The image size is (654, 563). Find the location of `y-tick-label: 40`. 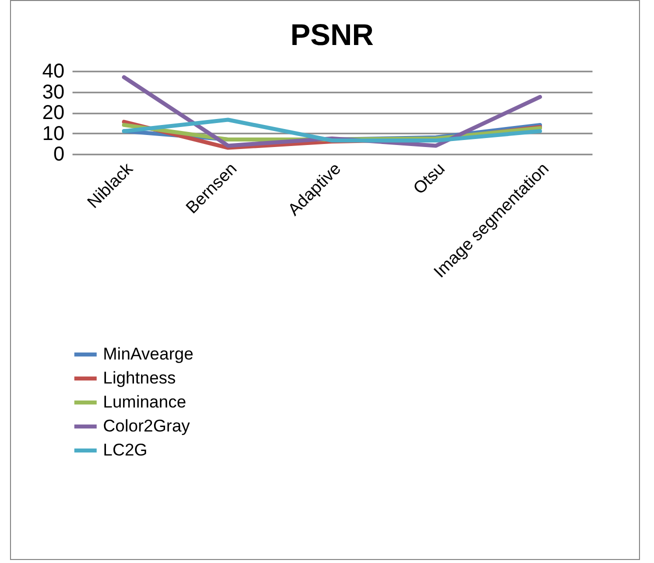

y-tick-label: 40 is located at coordinates (53, 71).